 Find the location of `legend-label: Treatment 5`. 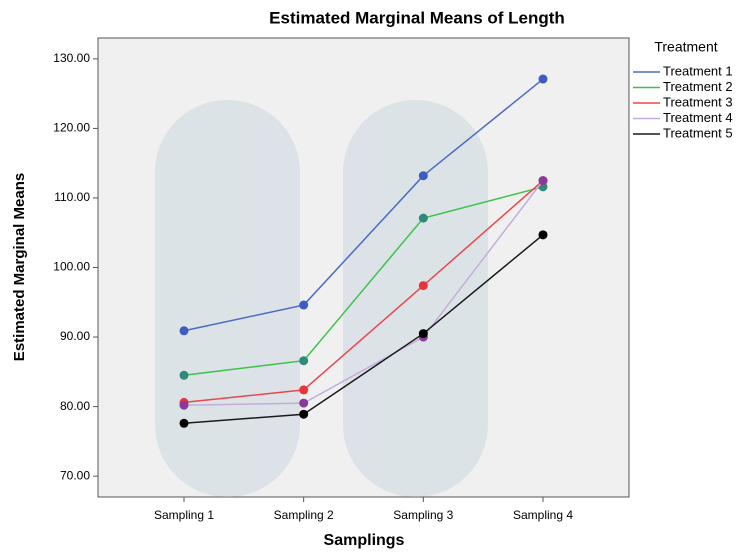

legend-label: Treatment 5 is located at coordinates (698, 132).